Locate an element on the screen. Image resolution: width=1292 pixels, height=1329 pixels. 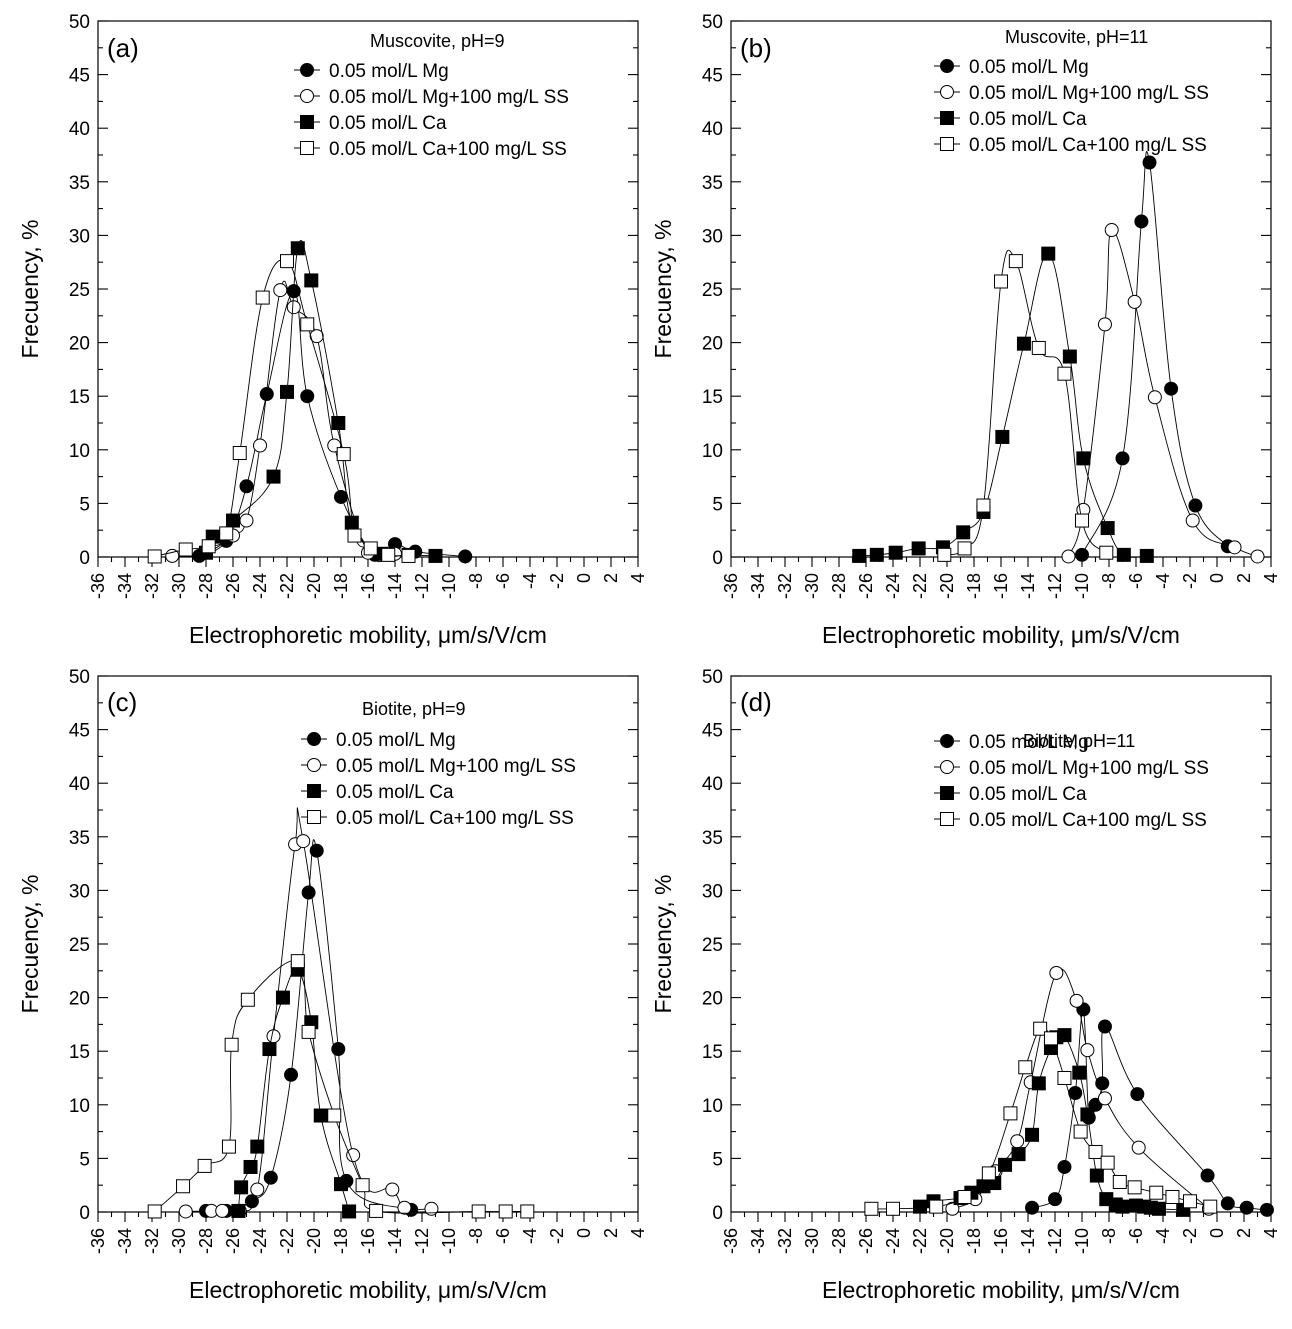
y-tick-label: 25 is located at coordinates (712, 945).